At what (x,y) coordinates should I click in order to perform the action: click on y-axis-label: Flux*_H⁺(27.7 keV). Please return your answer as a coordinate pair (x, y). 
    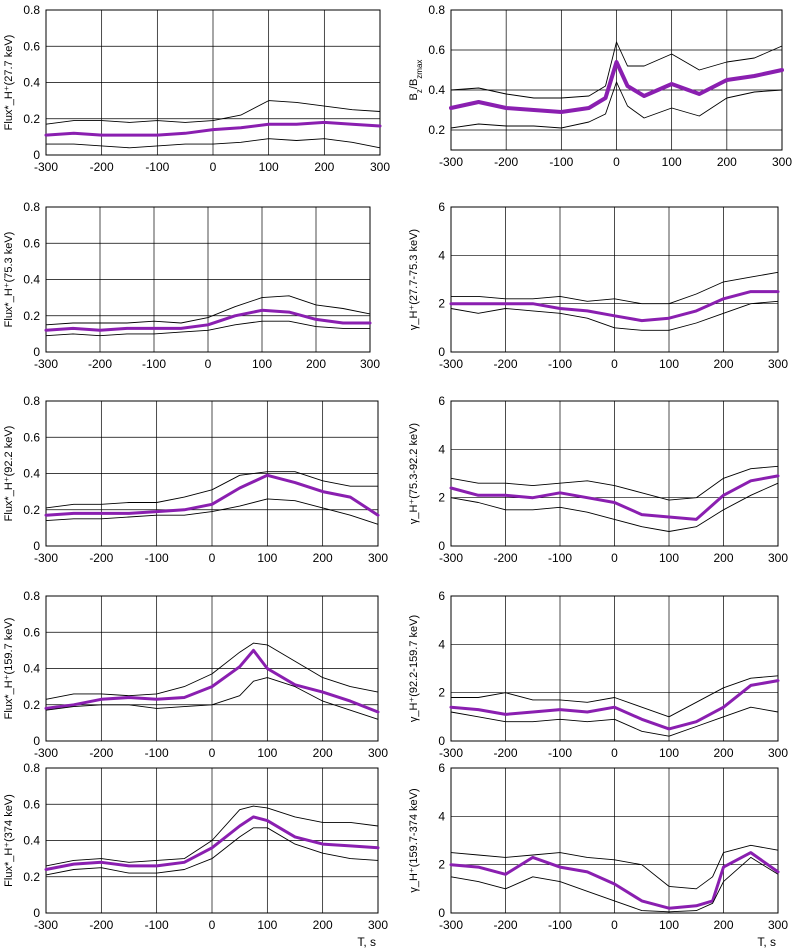
    Looking at the image, I should click on (9, 83).